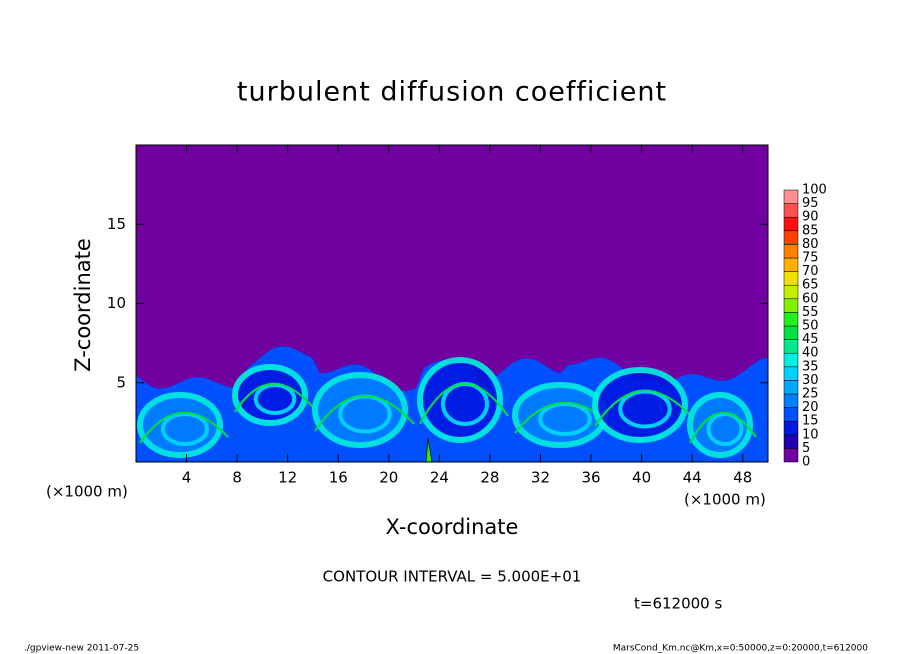  I want to click on colorbar-label: 25, so click(810, 394).